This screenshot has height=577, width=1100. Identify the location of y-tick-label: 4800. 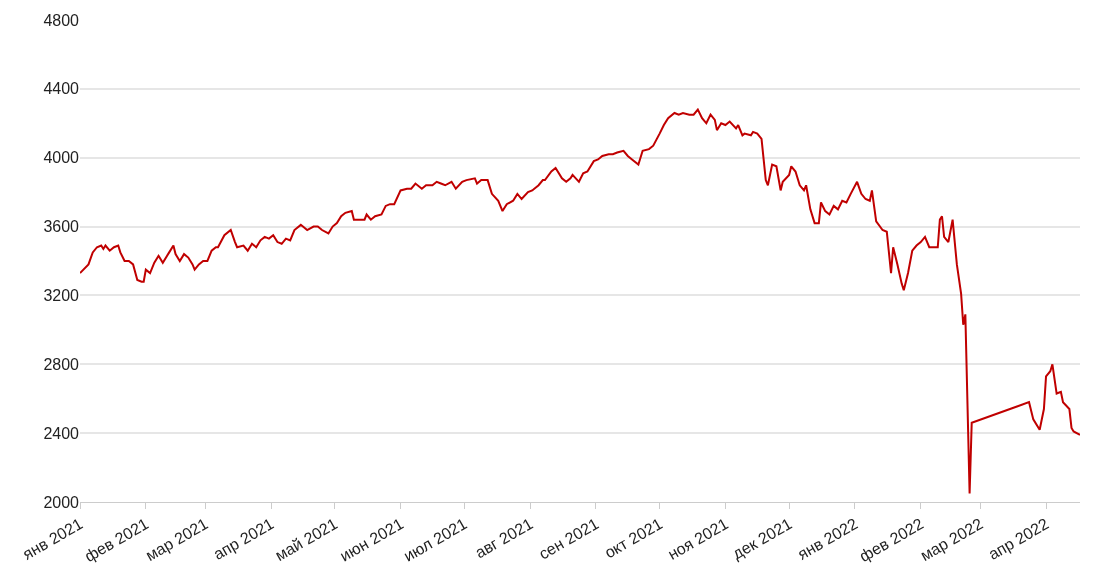
(61, 20).